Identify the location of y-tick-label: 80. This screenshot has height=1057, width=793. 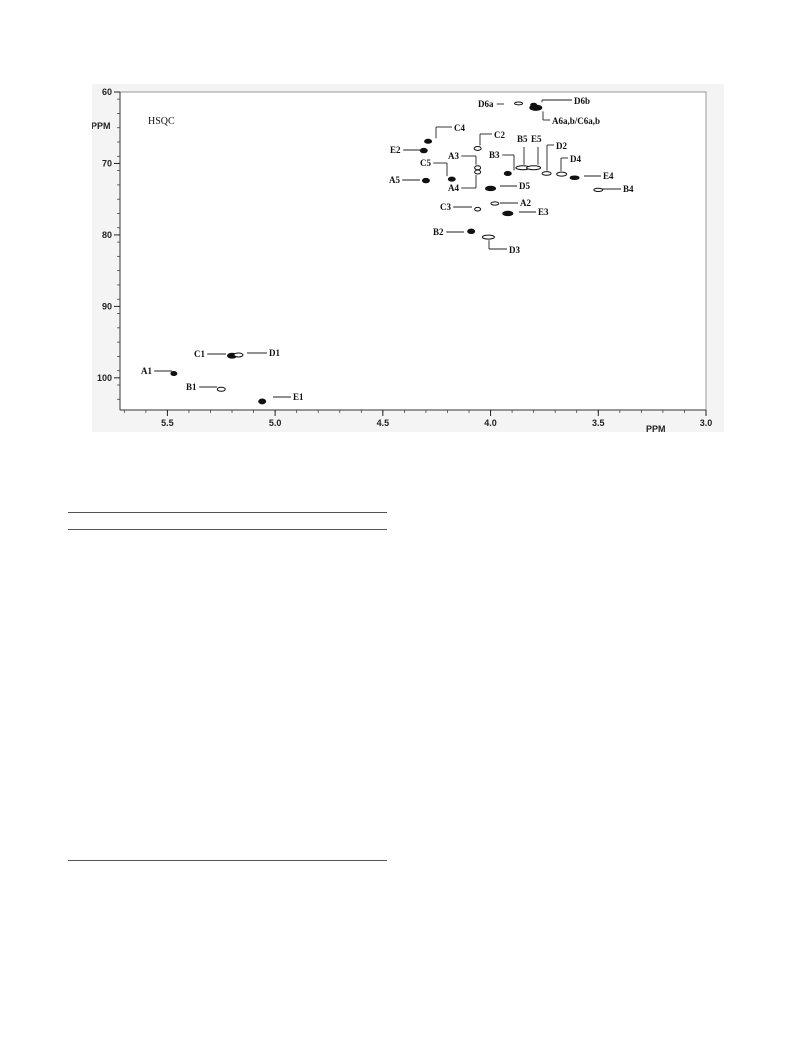
(107, 235).